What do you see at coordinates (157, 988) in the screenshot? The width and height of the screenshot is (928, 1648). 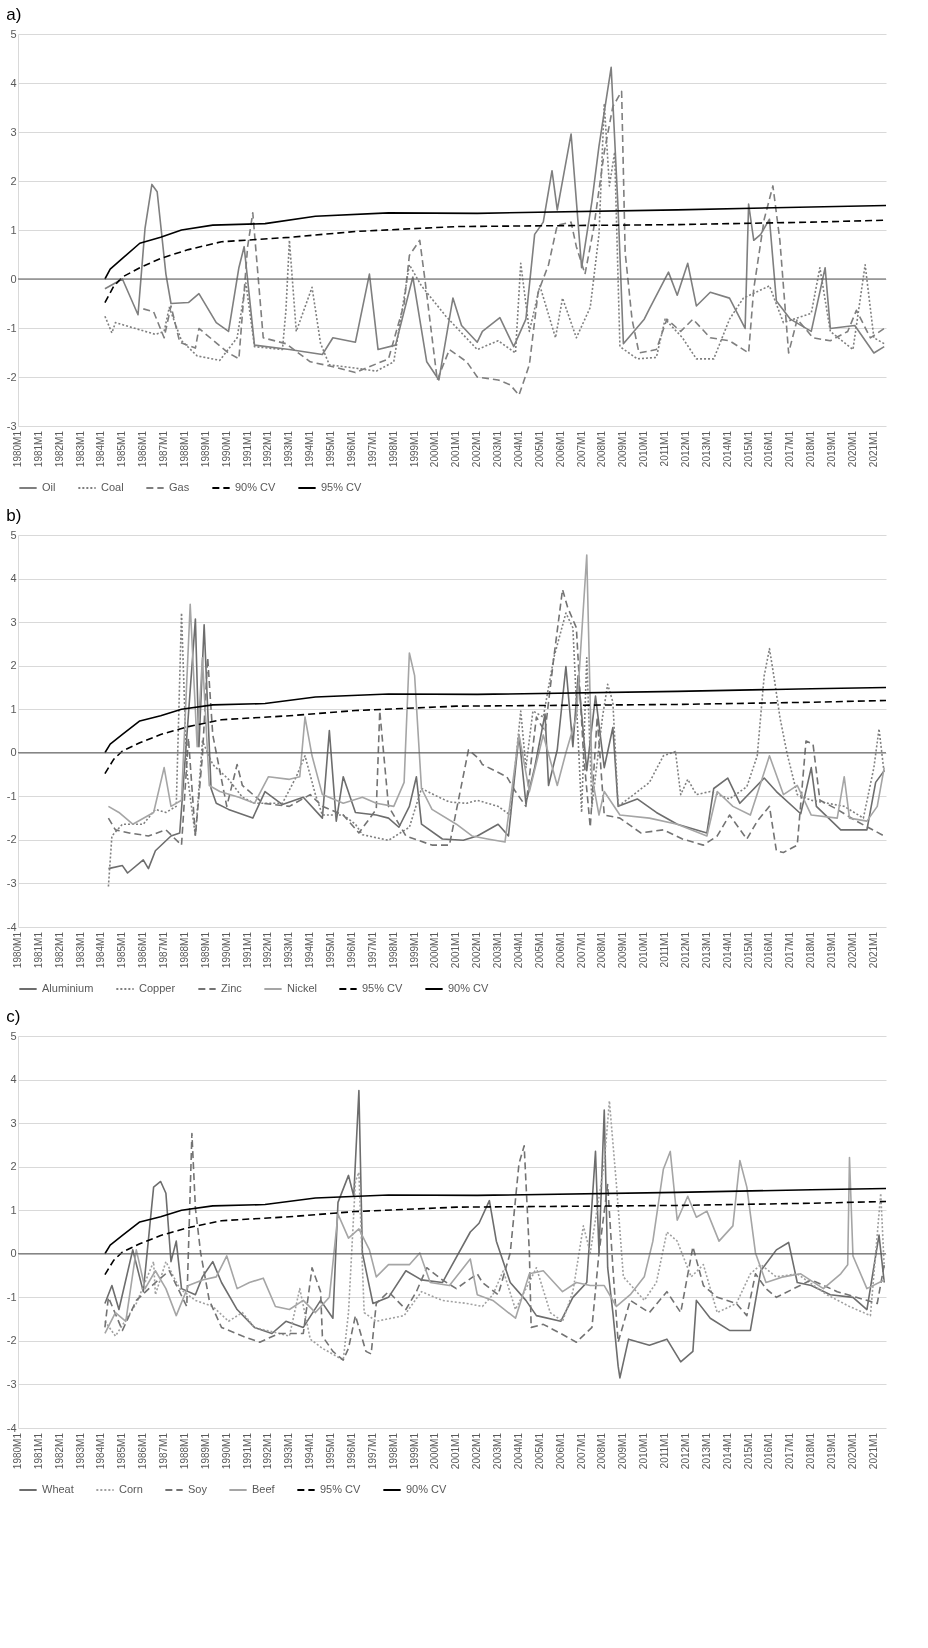 I see `legend-label: Copper` at bounding box center [157, 988].